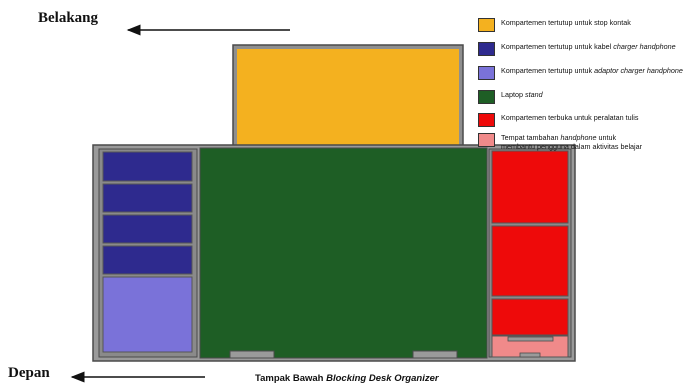 The width and height of the screenshot is (698, 388). I want to click on legend-item: Laptop stand, so click(587, 97).